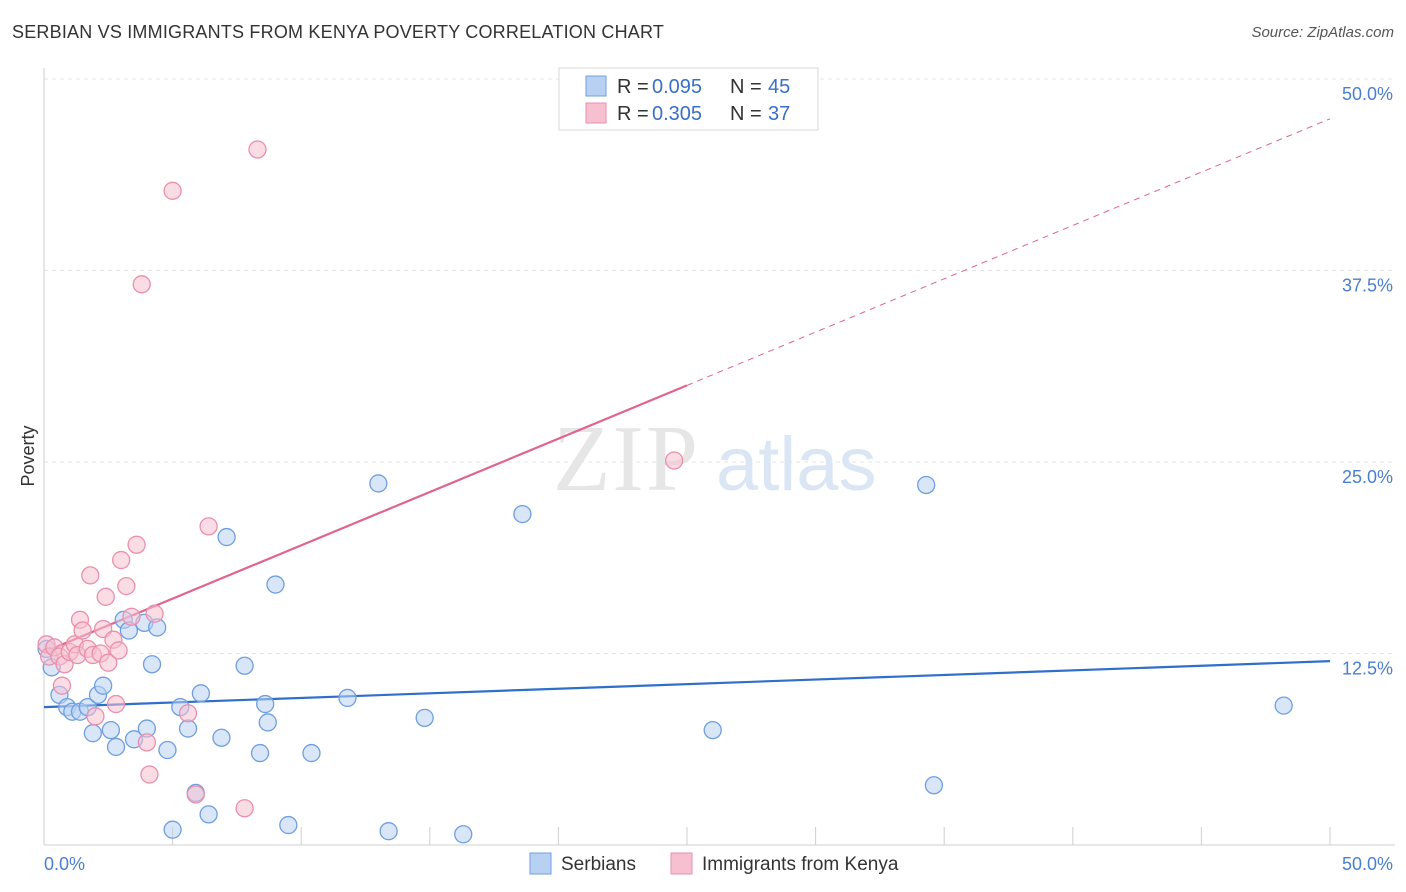 This screenshot has height=892, width=1406. What do you see at coordinates (1367, 669) in the screenshot?
I see `y-tick-label: 12.5%` at bounding box center [1367, 669].